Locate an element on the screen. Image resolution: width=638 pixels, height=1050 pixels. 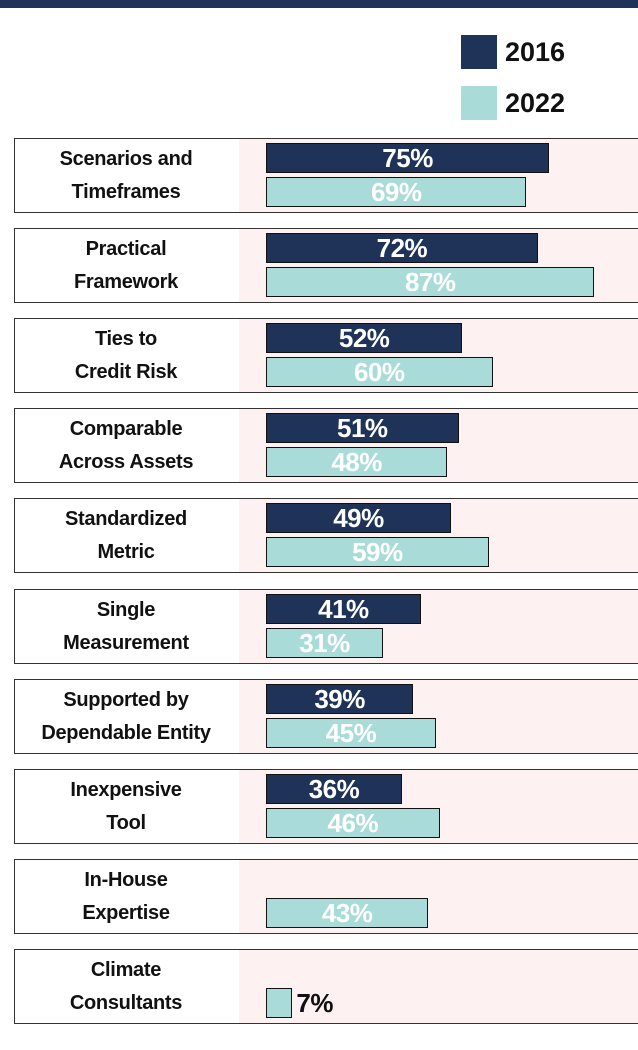
category-label: Inexpensive Tool is located at coordinates (126, 806).